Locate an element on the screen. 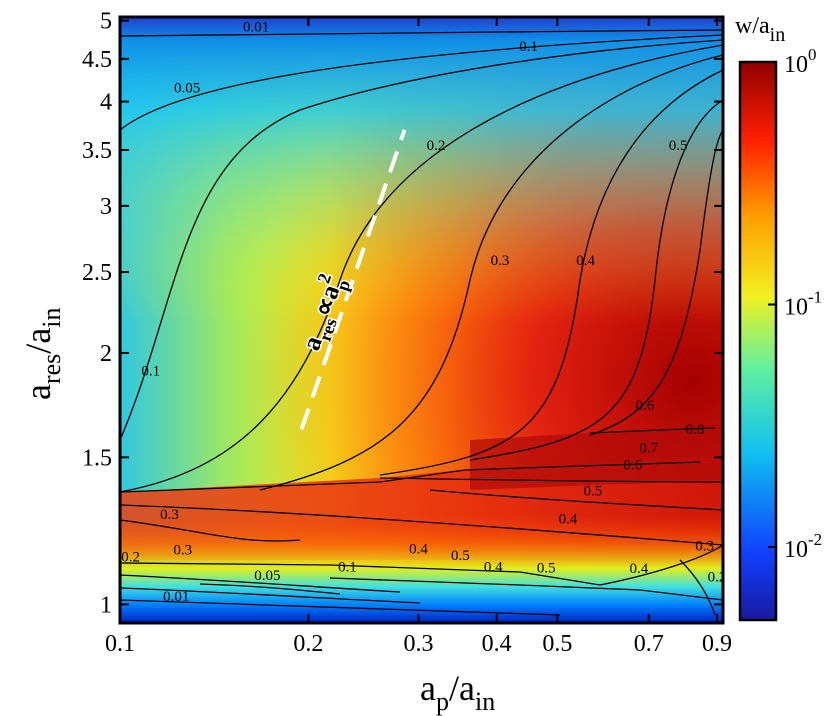 The image size is (830, 716). contour-0.2-corner is located at coordinates (697, 587).